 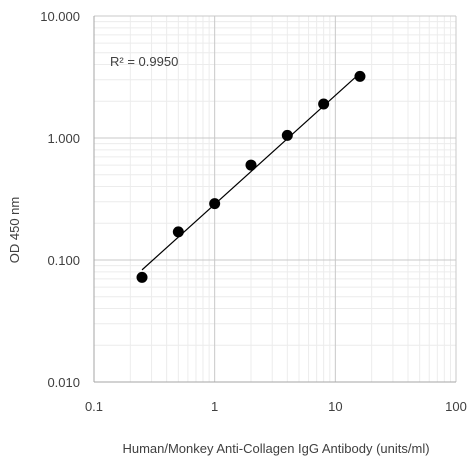 I want to click on x-tick-label: 10, so click(x=335, y=406).